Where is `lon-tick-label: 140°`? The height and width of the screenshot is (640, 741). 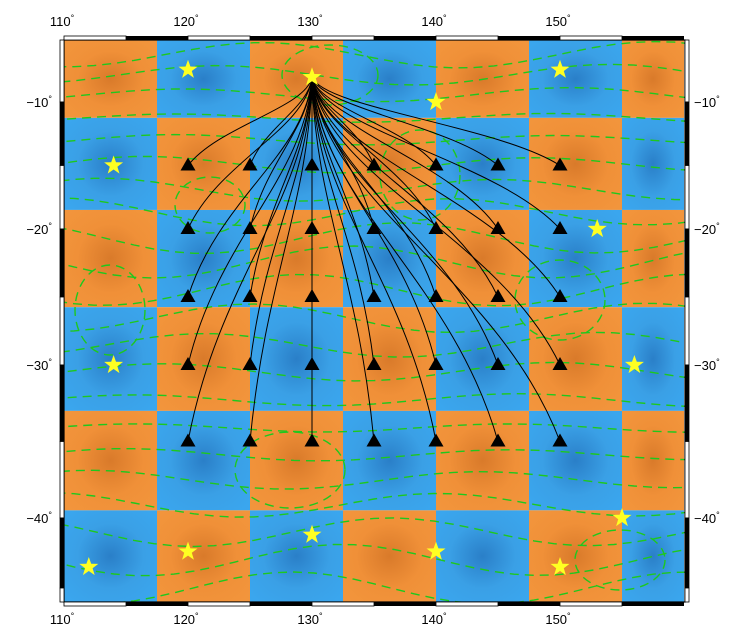 lon-tick-label: 140° is located at coordinates (434, 619).